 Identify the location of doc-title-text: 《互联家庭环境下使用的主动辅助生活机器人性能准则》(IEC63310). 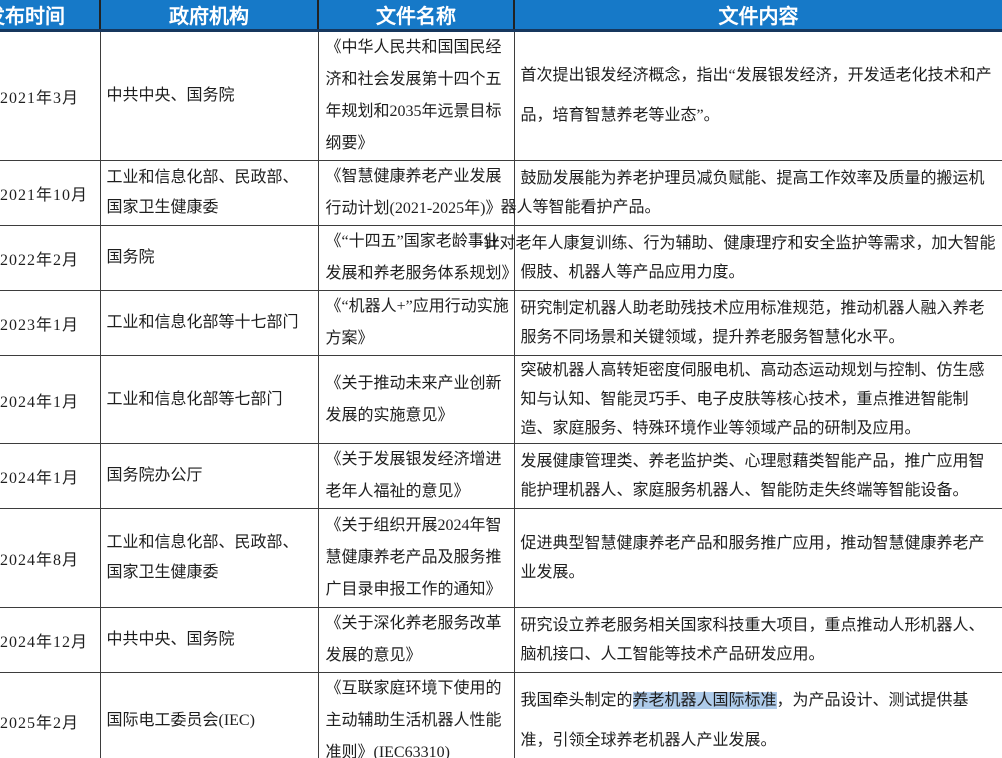
(413, 719).